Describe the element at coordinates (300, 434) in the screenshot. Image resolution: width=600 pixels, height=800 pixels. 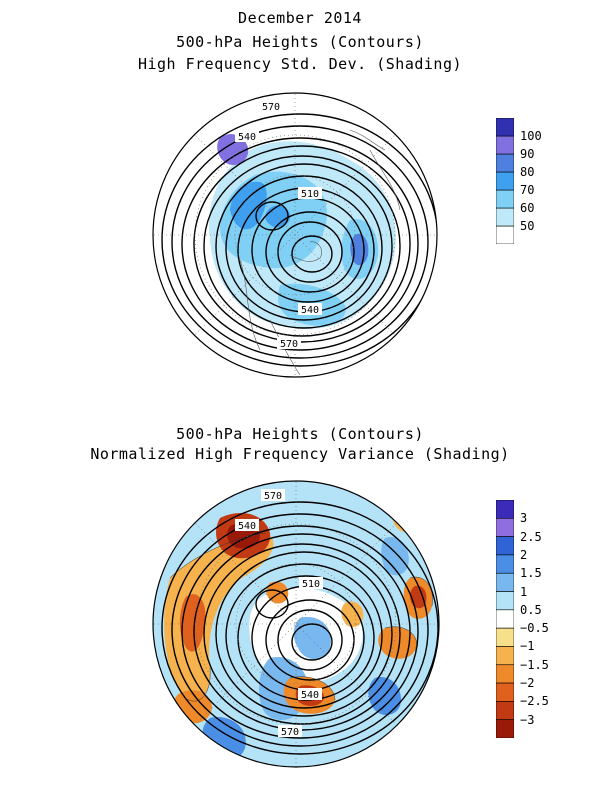
I see `bottom-title-line-1: 500-hPa Heights (Contours)` at that location.